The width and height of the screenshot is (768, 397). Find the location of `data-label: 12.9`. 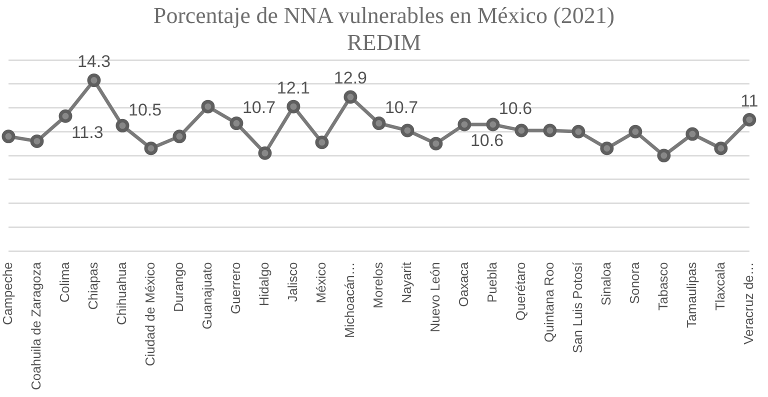

data-label: 12.9 is located at coordinates (351, 78).